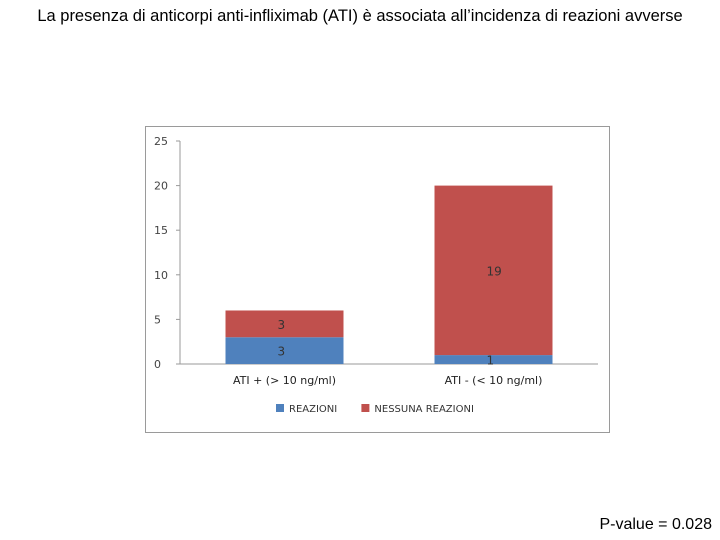  I want to click on data-label: 19, so click(494, 271).